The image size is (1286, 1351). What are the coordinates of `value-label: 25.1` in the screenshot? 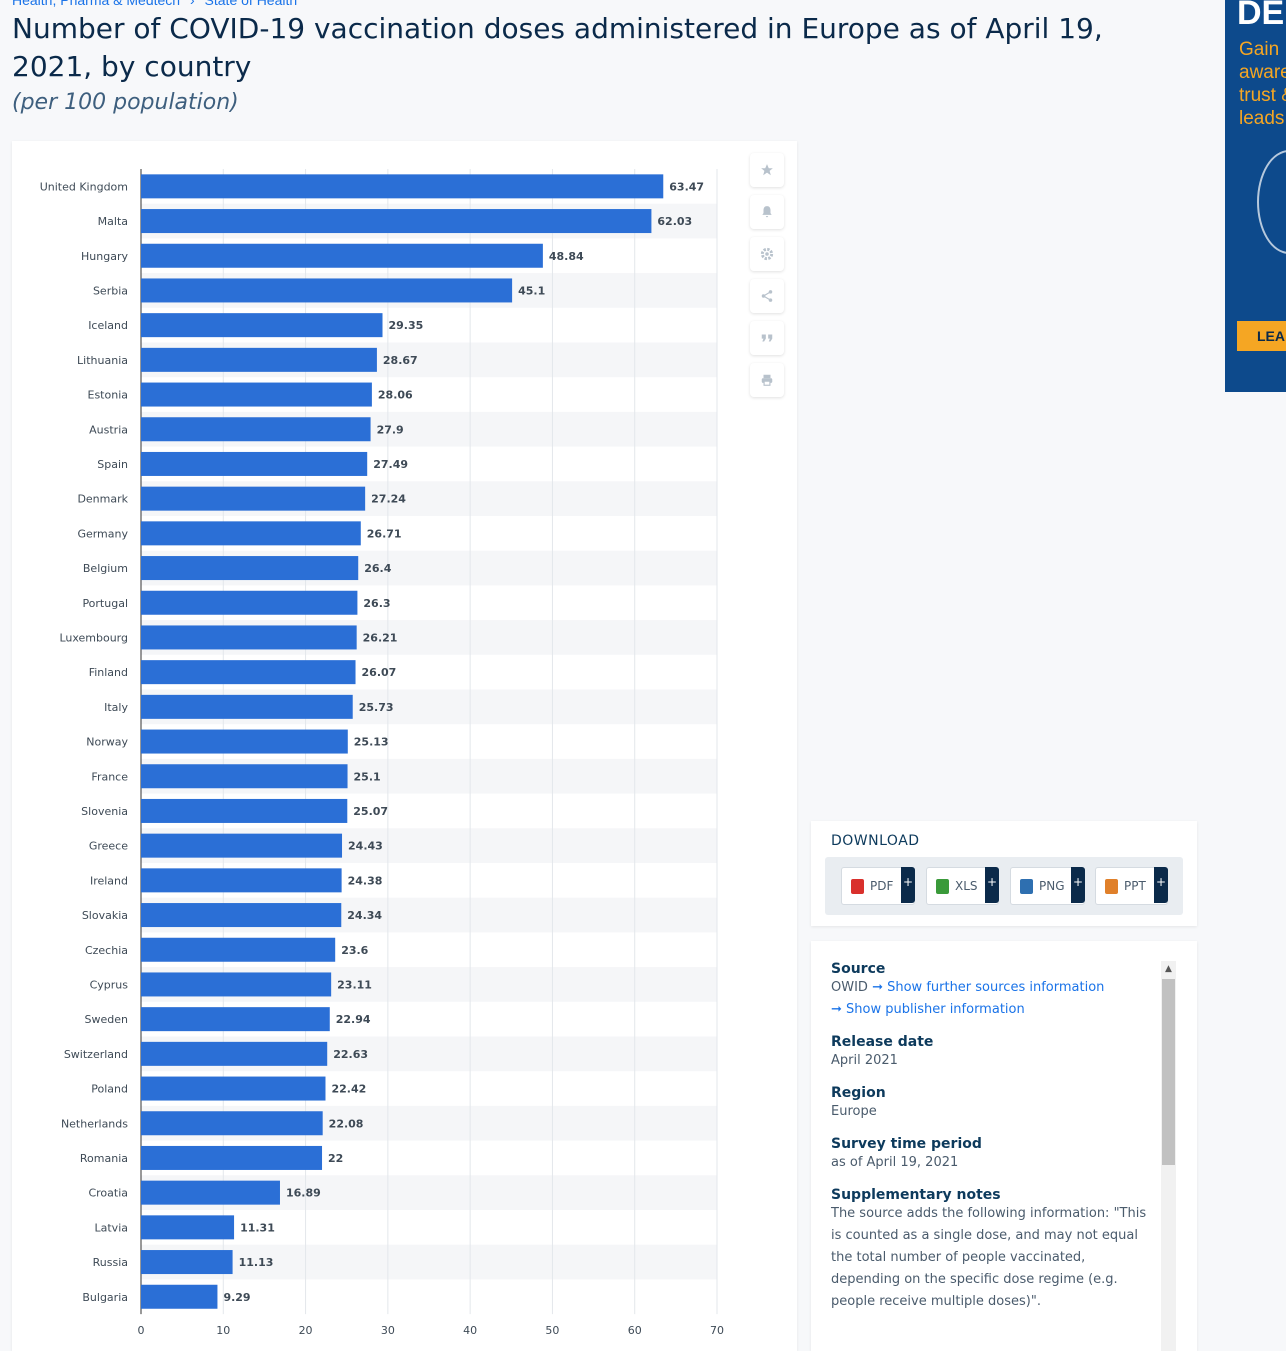 It's located at (367, 776).